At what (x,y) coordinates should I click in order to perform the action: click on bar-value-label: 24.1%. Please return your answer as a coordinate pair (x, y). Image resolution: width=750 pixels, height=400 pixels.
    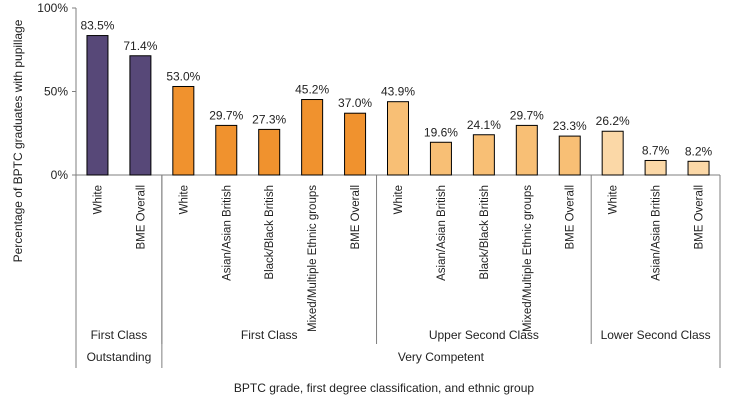
    Looking at the image, I should click on (484, 125).